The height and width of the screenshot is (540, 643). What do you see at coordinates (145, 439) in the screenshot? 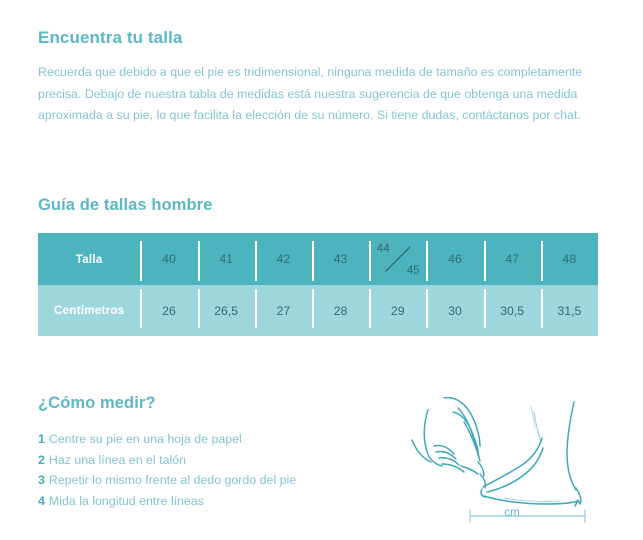
I see `step-text: Centre su pie en una hoja de papel` at bounding box center [145, 439].